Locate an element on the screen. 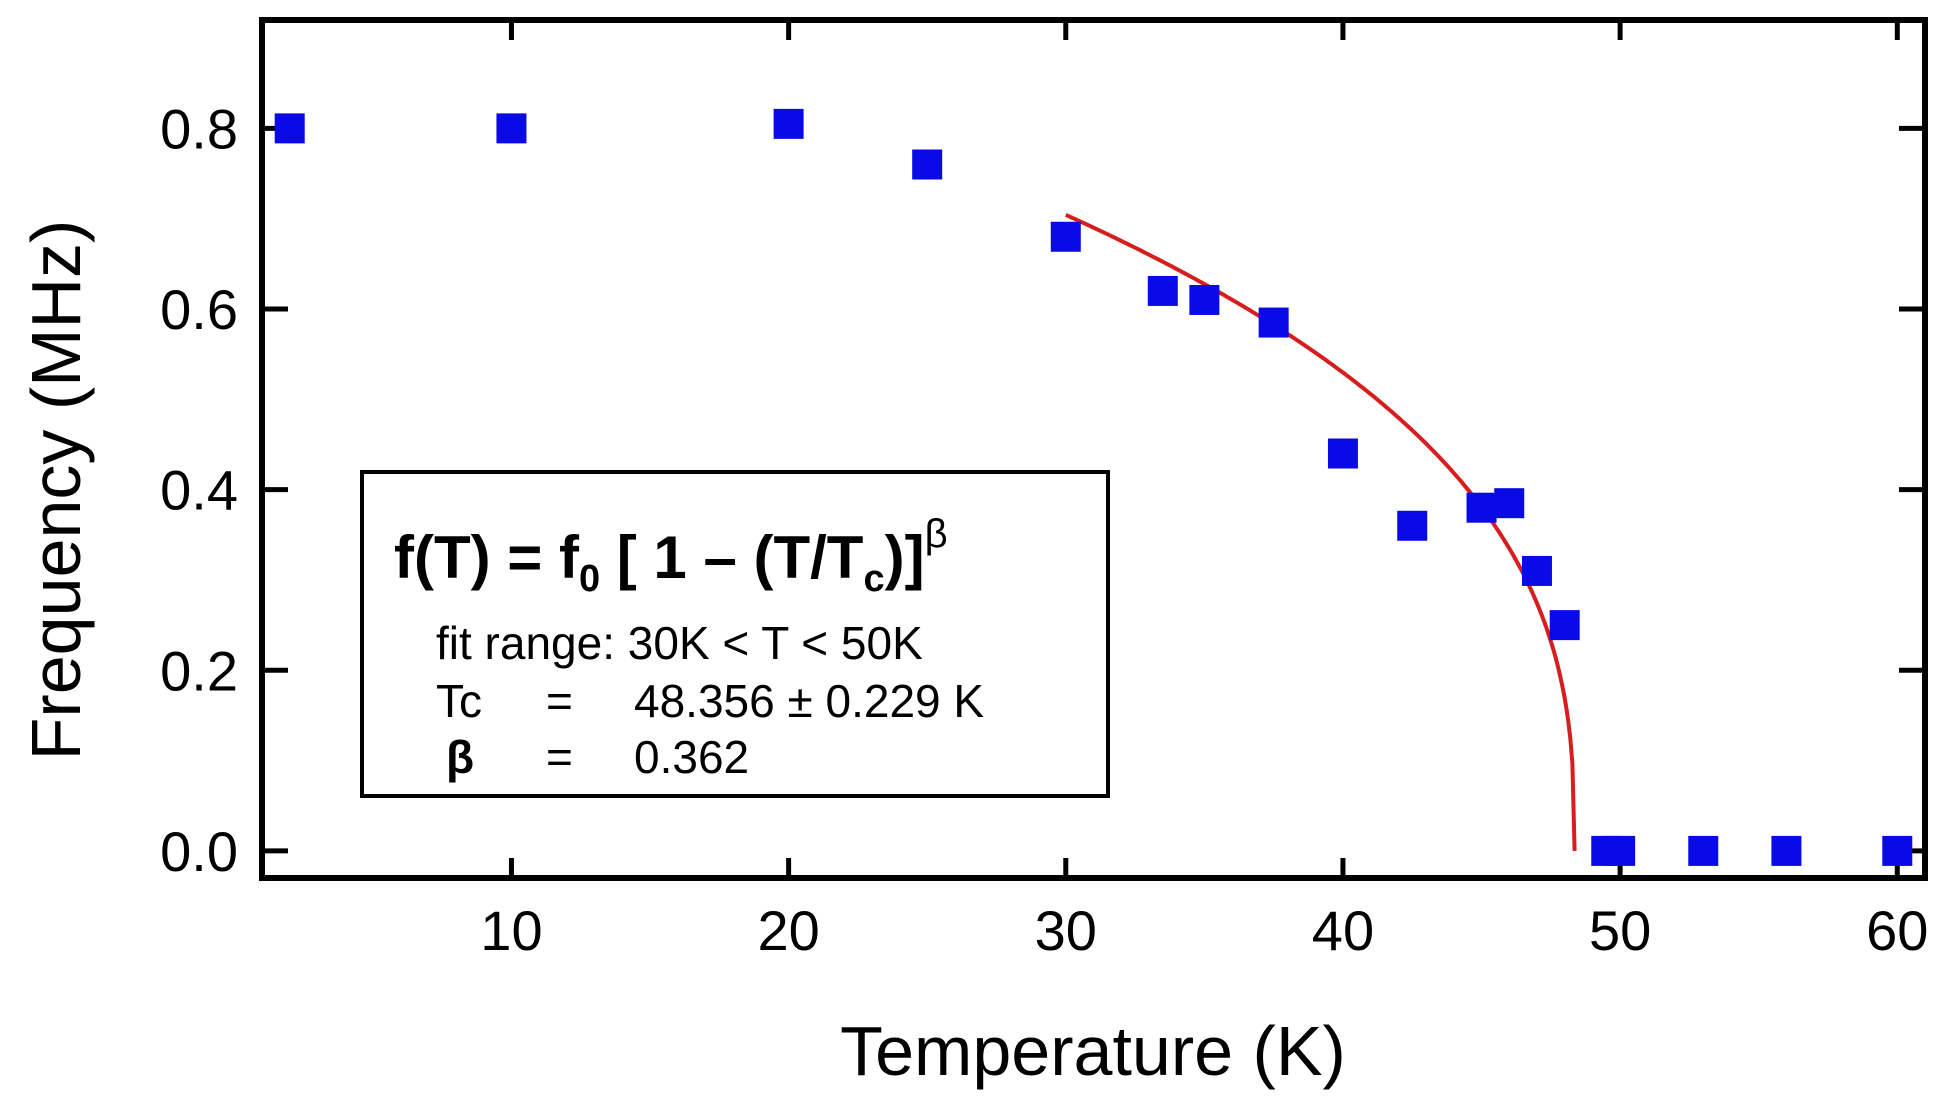  x-axis-label: Temperature (K) is located at coordinates (1093, 1051).